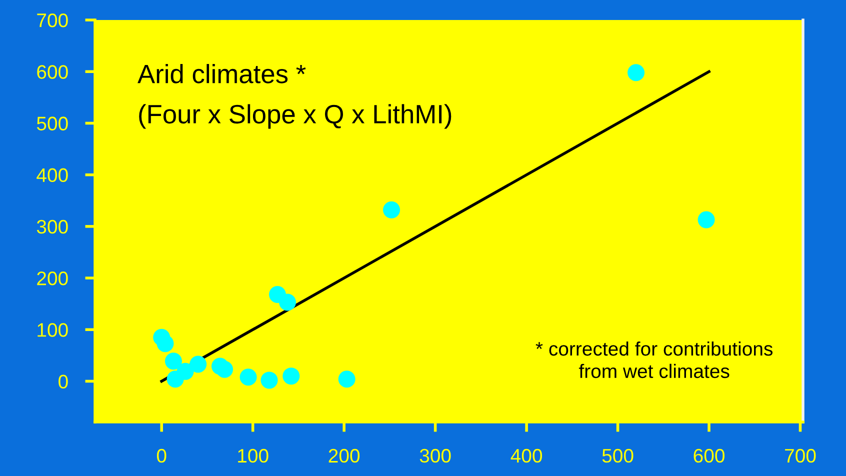 The width and height of the screenshot is (846, 476). What do you see at coordinates (52, 20) in the screenshot?
I see `y-tick-label: 700` at bounding box center [52, 20].